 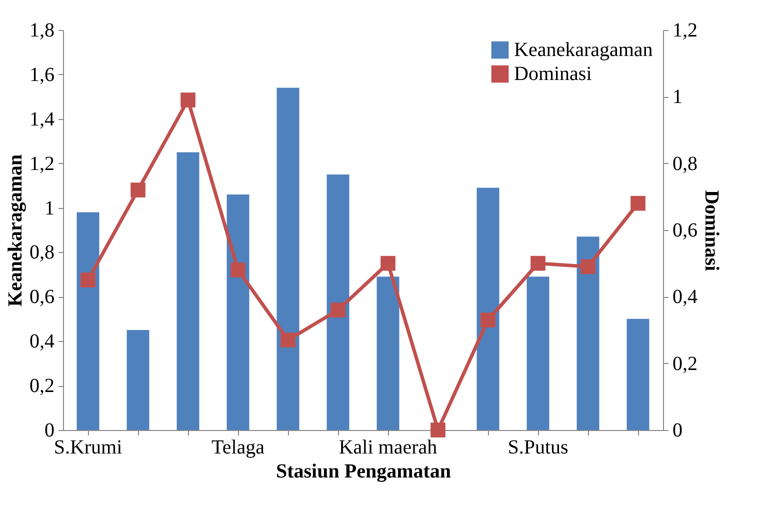 I want to click on y-tick-label: 1,6, so click(x=42, y=75).